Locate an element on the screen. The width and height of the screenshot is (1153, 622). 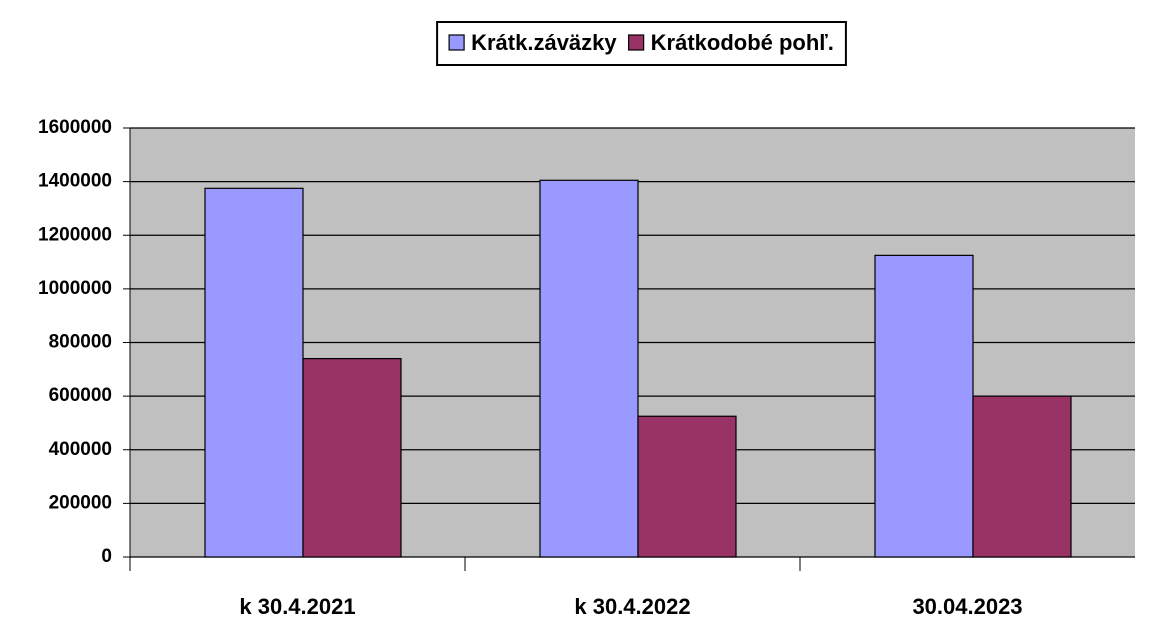
y-tick-label: 0 is located at coordinates (106, 556).